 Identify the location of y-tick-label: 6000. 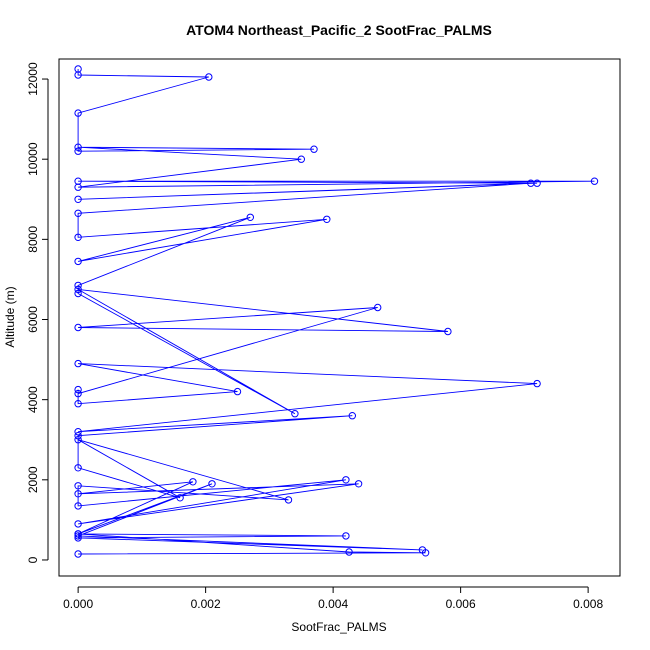
(33, 319).